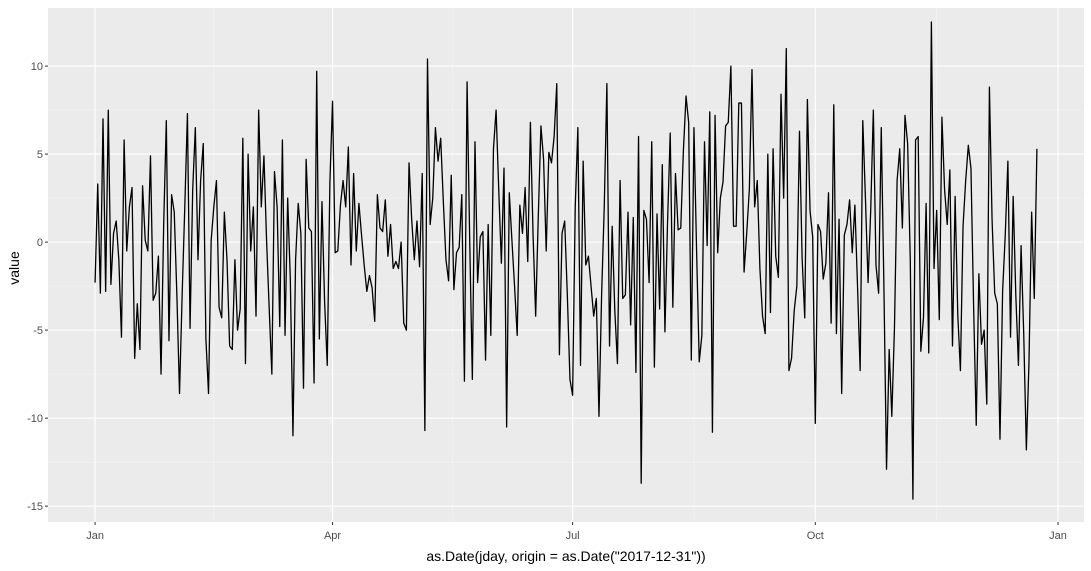 The image size is (1091, 571). What do you see at coordinates (35, 419) in the screenshot?
I see `y-tick-label: -10` at bounding box center [35, 419].